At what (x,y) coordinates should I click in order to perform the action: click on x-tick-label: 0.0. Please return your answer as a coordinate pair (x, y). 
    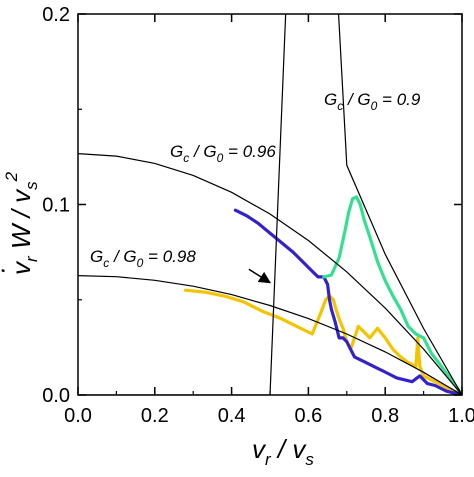
    Looking at the image, I should click on (78, 416).